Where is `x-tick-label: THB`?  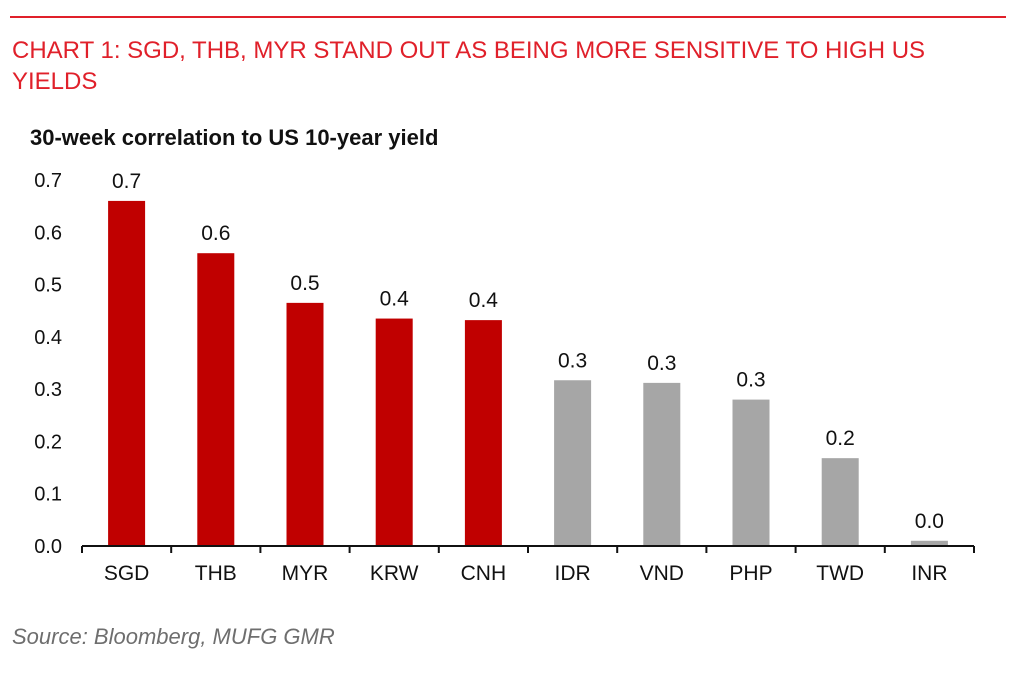
x-tick-label: THB is located at coordinates (216, 573).